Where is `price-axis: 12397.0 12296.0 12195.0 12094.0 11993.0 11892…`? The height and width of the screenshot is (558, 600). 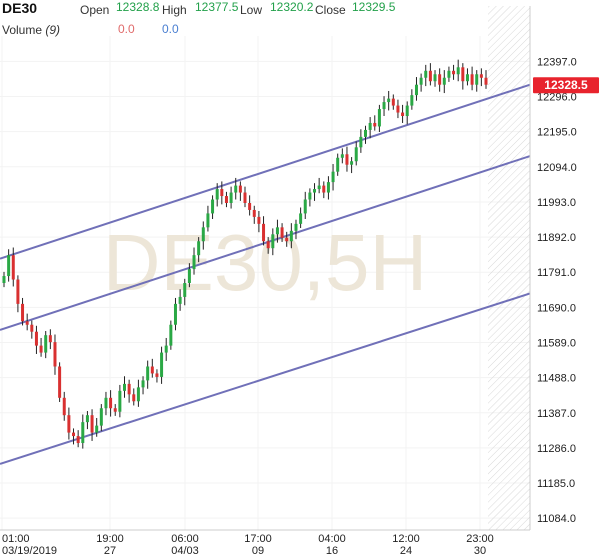
price-axis: 12397.0 12296.0 12195.0 12094.0 11993.0 11892… is located at coordinates (553, 268).